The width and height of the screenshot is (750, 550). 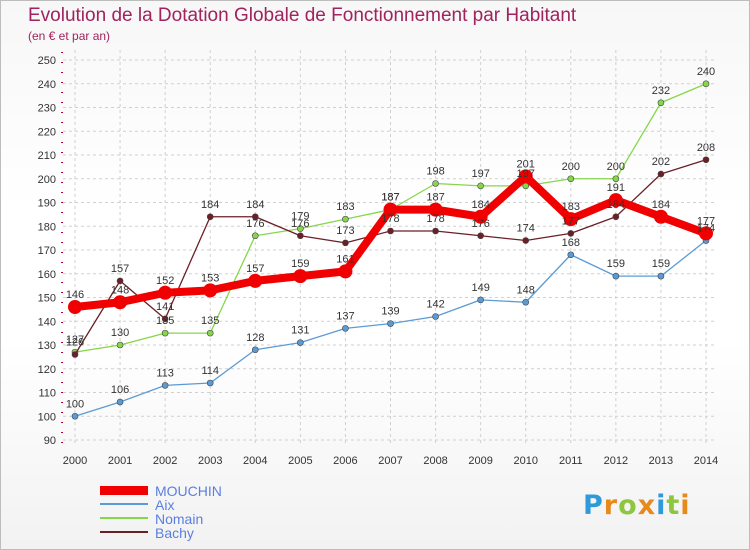 What do you see at coordinates (480, 205) in the screenshot?
I see `data-label-mouchin-2009: 184` at bounding box center [480, 205].